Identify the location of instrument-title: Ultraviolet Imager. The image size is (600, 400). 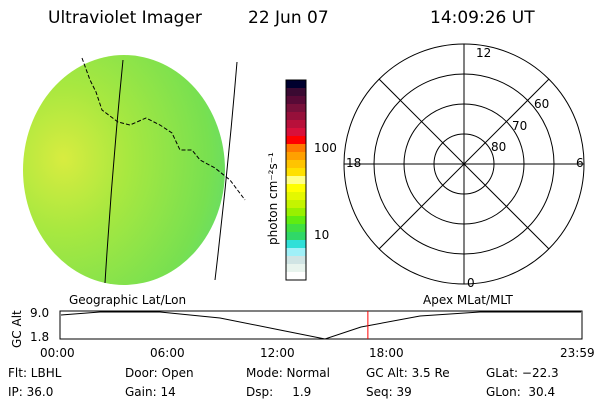
(125, 18).